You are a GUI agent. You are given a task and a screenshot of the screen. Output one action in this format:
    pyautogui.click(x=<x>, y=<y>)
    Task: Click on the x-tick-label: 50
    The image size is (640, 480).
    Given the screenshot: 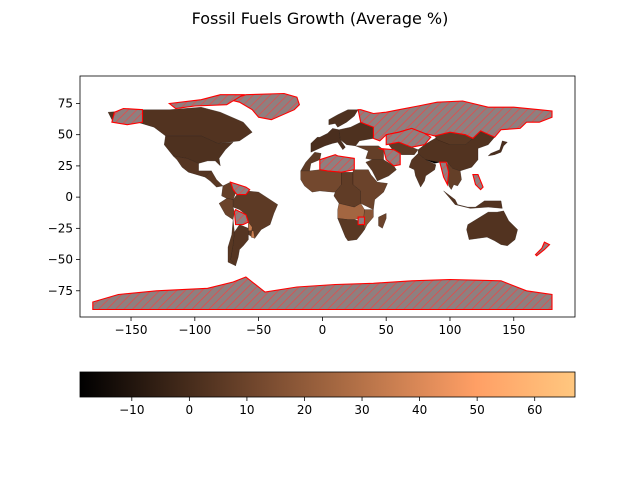 What is the action you would take?
    pyautogui.click(x=386, y=330)
    